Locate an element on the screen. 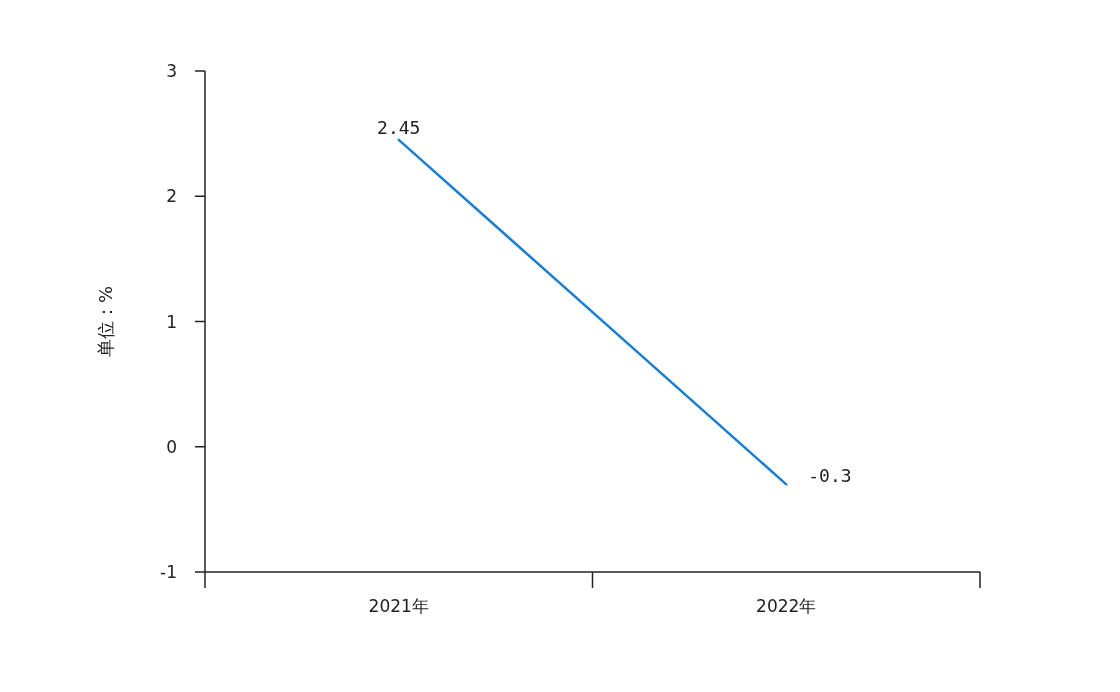  data-label: -0.3 is located at coordinates (830, 476).